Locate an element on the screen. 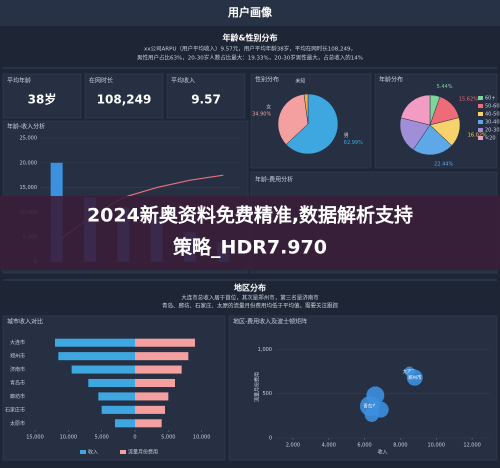 The image size is (500, 468). slice-label: 未知 is located at coordinates (300, 81).